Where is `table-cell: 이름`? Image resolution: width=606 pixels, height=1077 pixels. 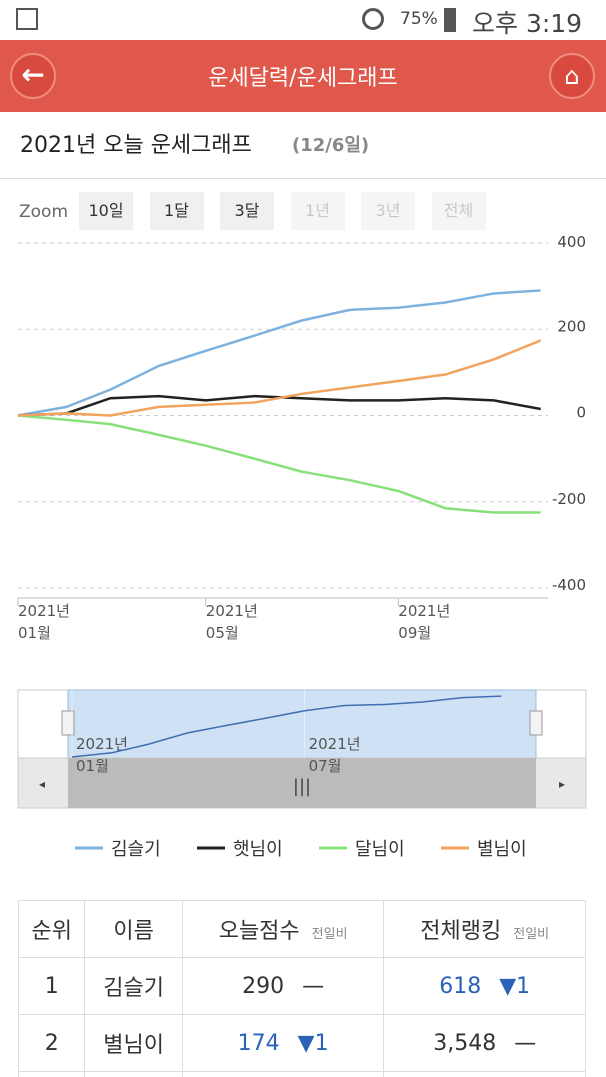
table-cell: 이름 is located at coordinates (133, 929).